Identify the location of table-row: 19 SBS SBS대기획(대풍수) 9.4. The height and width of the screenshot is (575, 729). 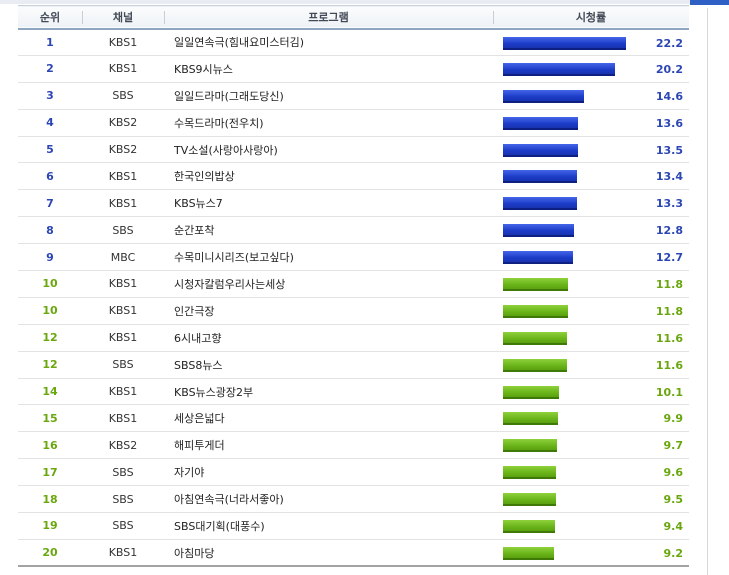
(353, 526).